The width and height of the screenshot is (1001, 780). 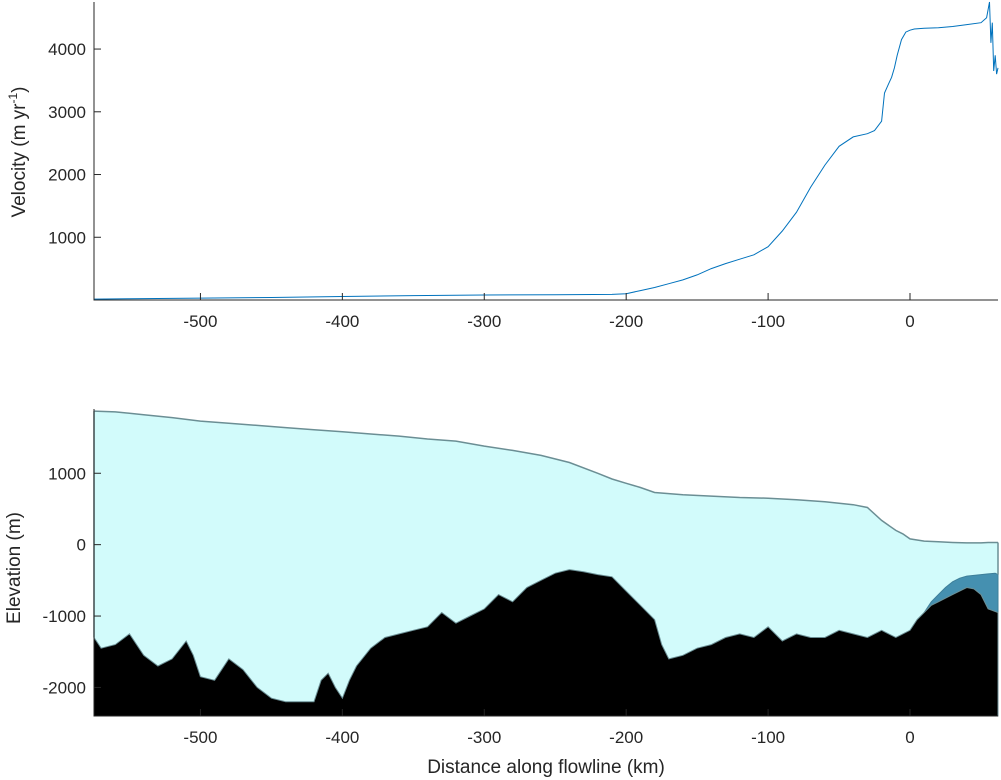 I want to click on y-tick-label: 3000, so click(x=67, y=112).